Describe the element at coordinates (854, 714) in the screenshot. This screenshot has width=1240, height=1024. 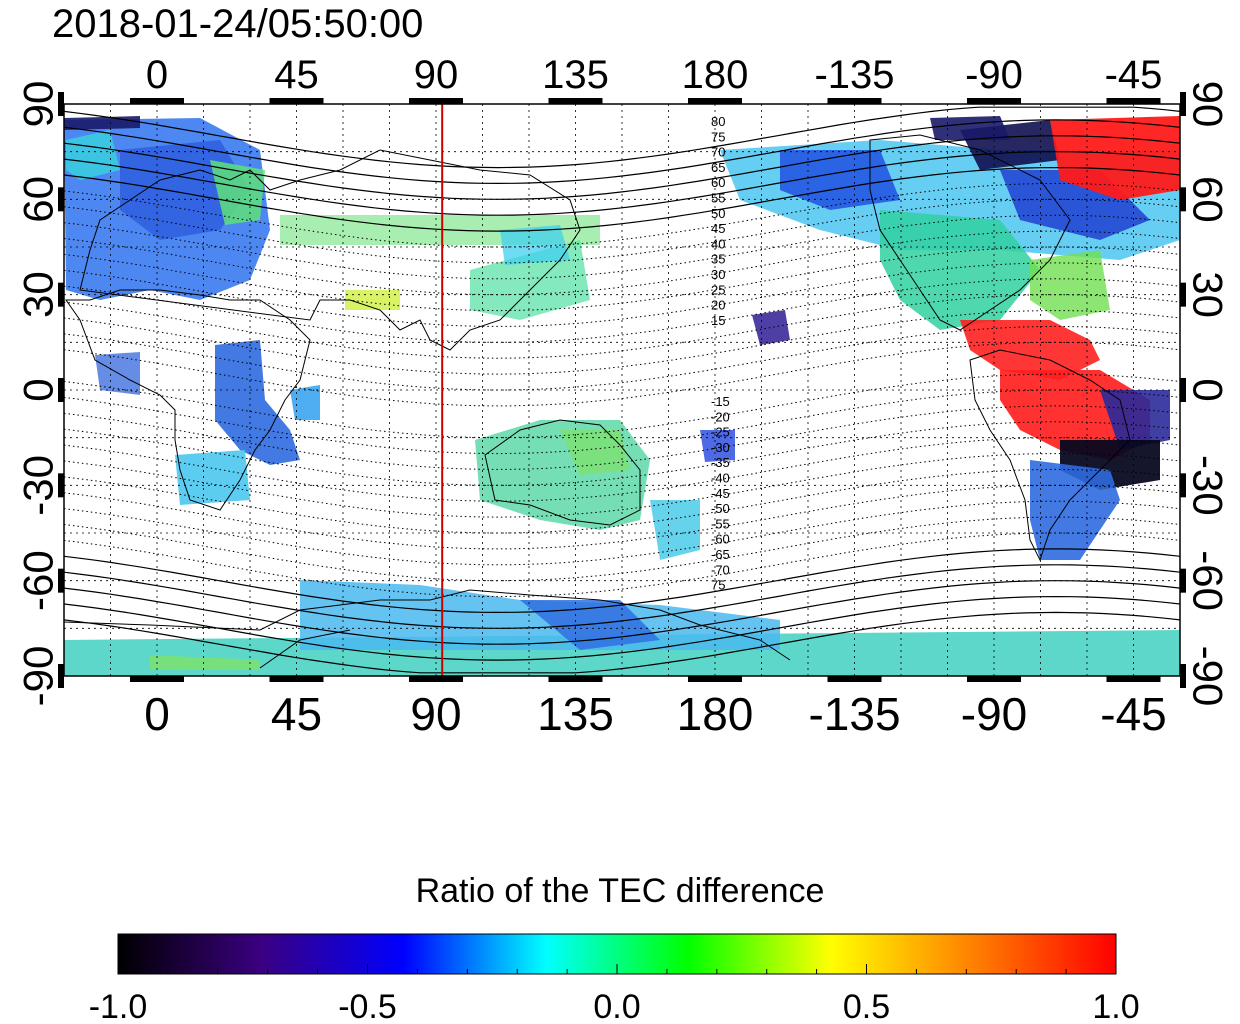
I see `bottom-axis-label: -135` at that location.